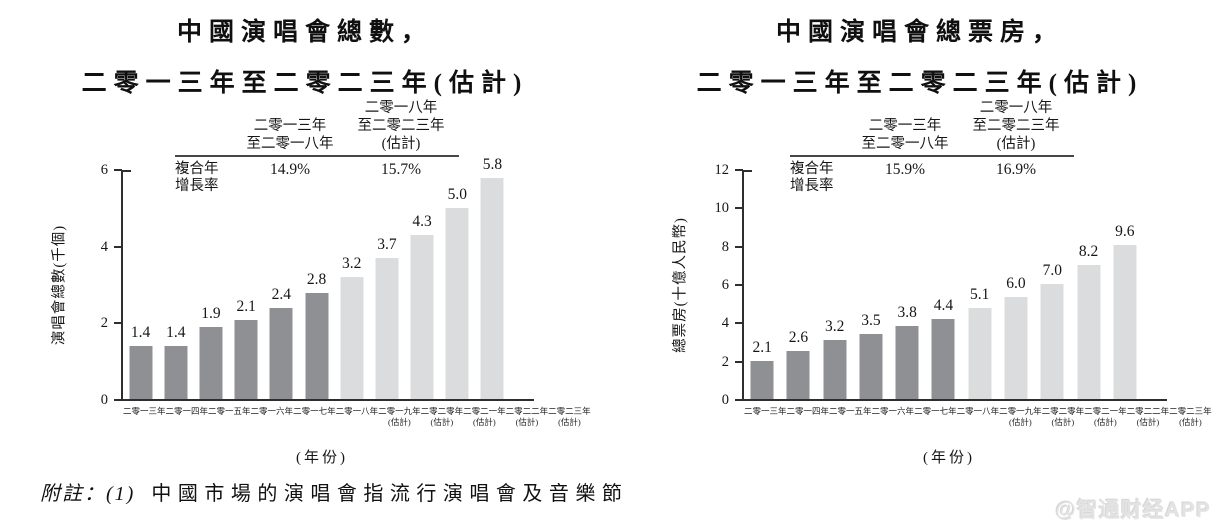 This screenshot has width=1219, height=526. What do you see at coordinates (722, 170) in the screenshot?
I see `y-tick-label: 12` at bounding box center [722, 170].